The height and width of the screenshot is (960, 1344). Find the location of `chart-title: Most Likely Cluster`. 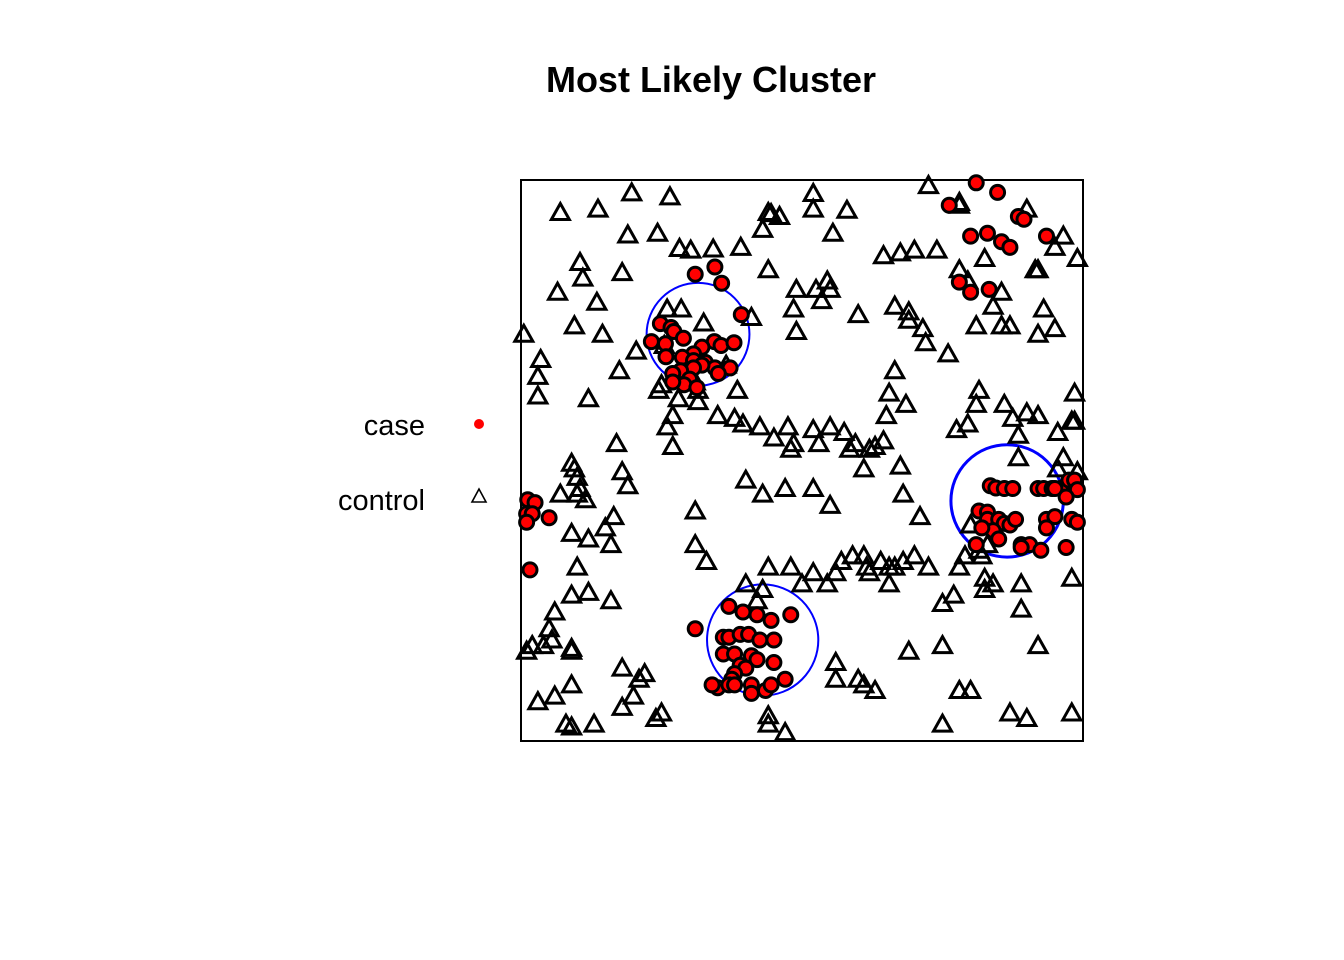

chart-title: Most Likely Cluster is located at coordinates (711, 79).